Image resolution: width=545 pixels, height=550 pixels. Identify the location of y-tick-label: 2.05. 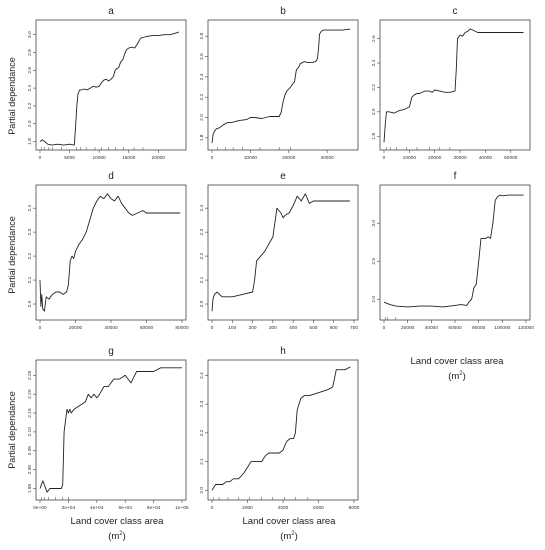
(30, 451).